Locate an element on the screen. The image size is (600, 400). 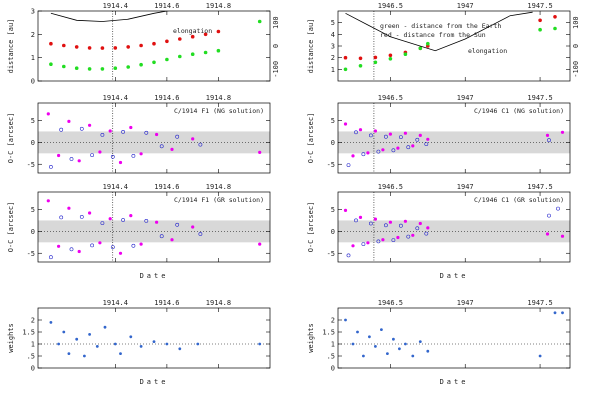
y-axis-label: weights is located at coordinates (11, 338).